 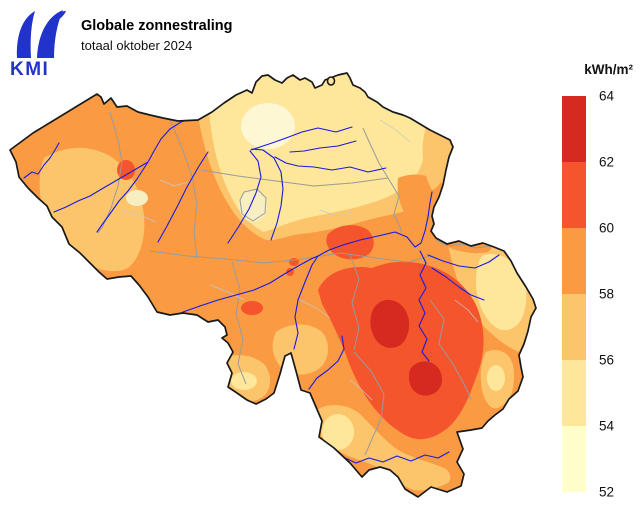 I want to click on river-lesse, so click(x=326, y=362).